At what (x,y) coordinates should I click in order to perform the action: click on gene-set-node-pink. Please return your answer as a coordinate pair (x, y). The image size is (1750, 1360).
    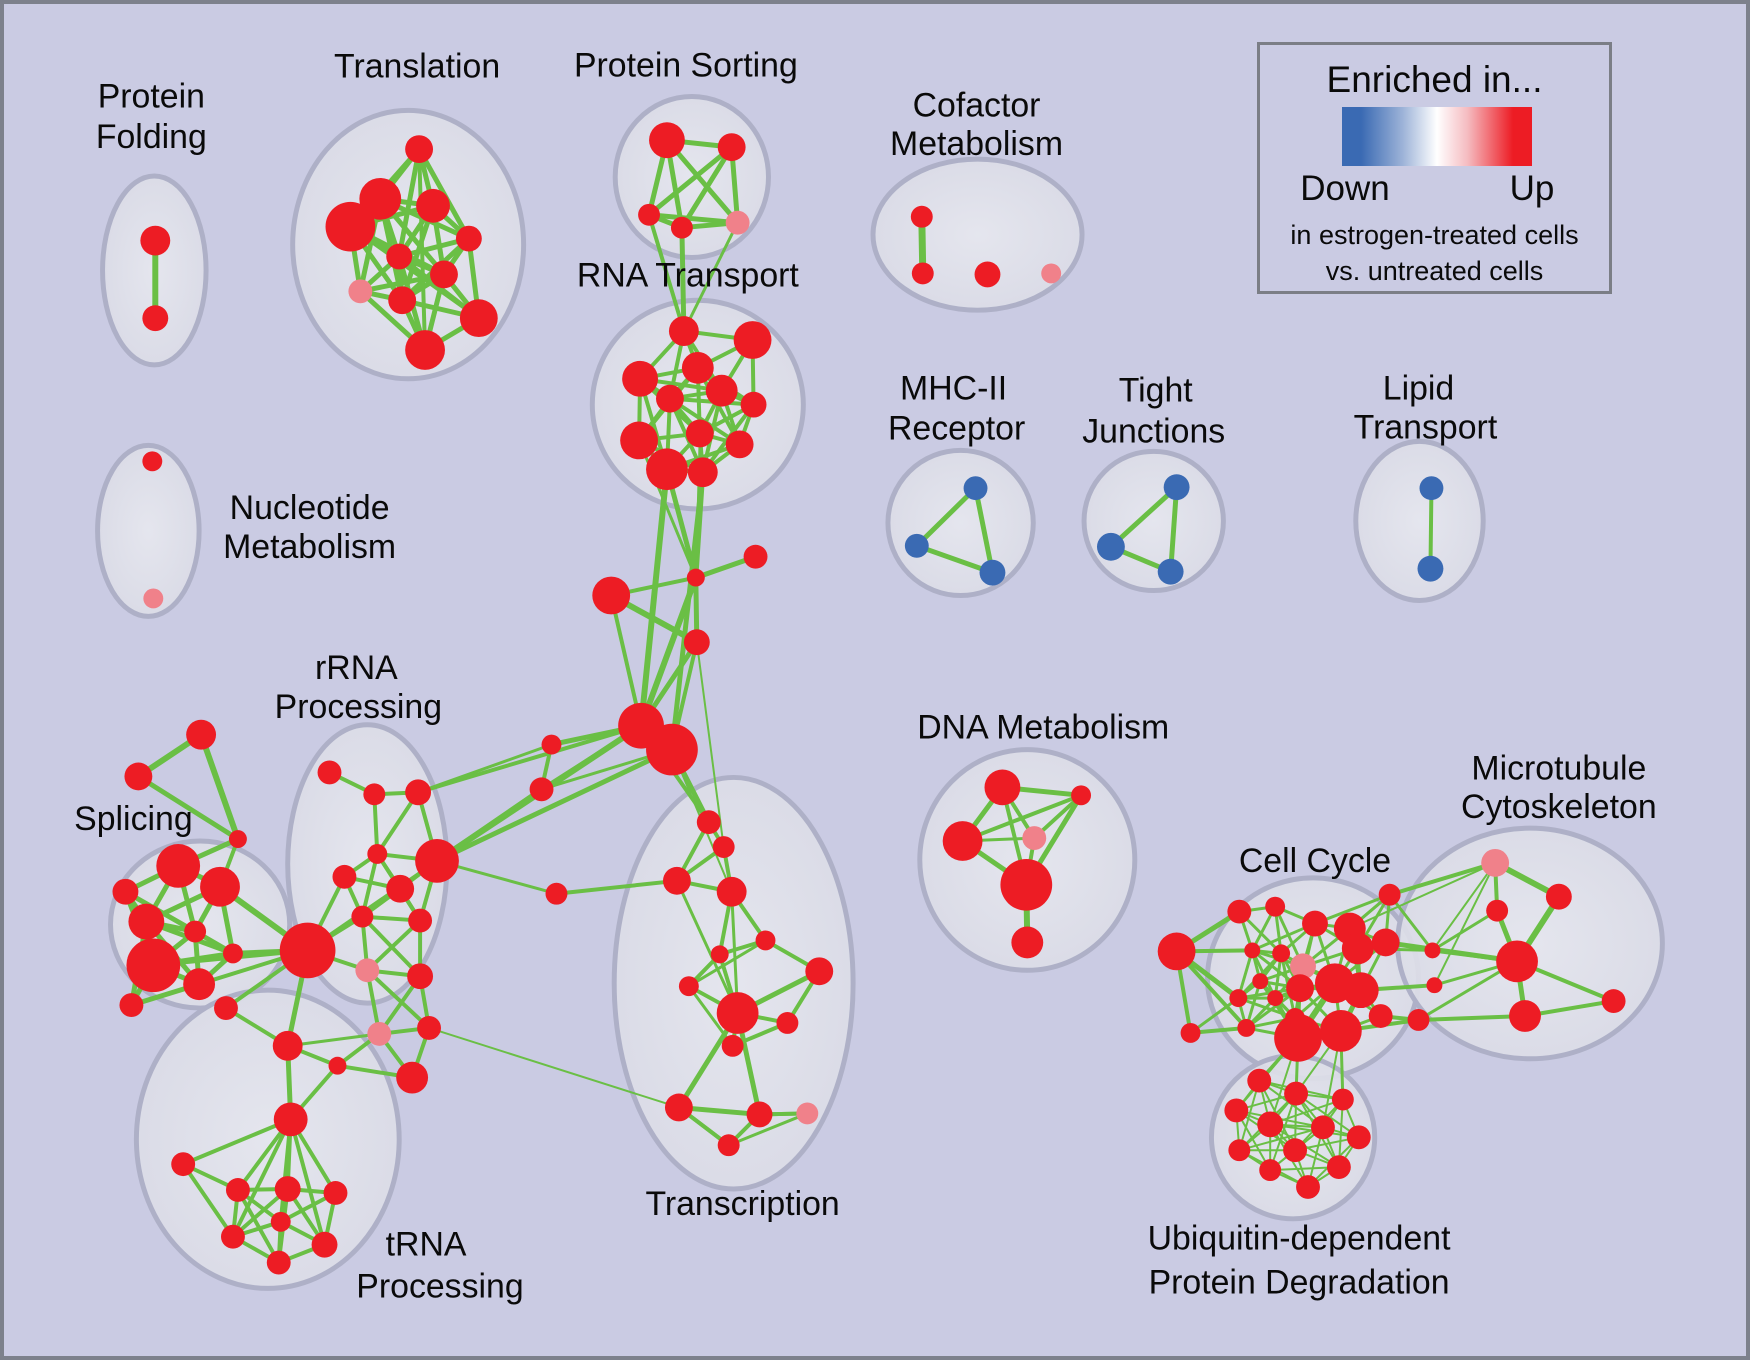
    Looking at the image, I should click on (737, 222).